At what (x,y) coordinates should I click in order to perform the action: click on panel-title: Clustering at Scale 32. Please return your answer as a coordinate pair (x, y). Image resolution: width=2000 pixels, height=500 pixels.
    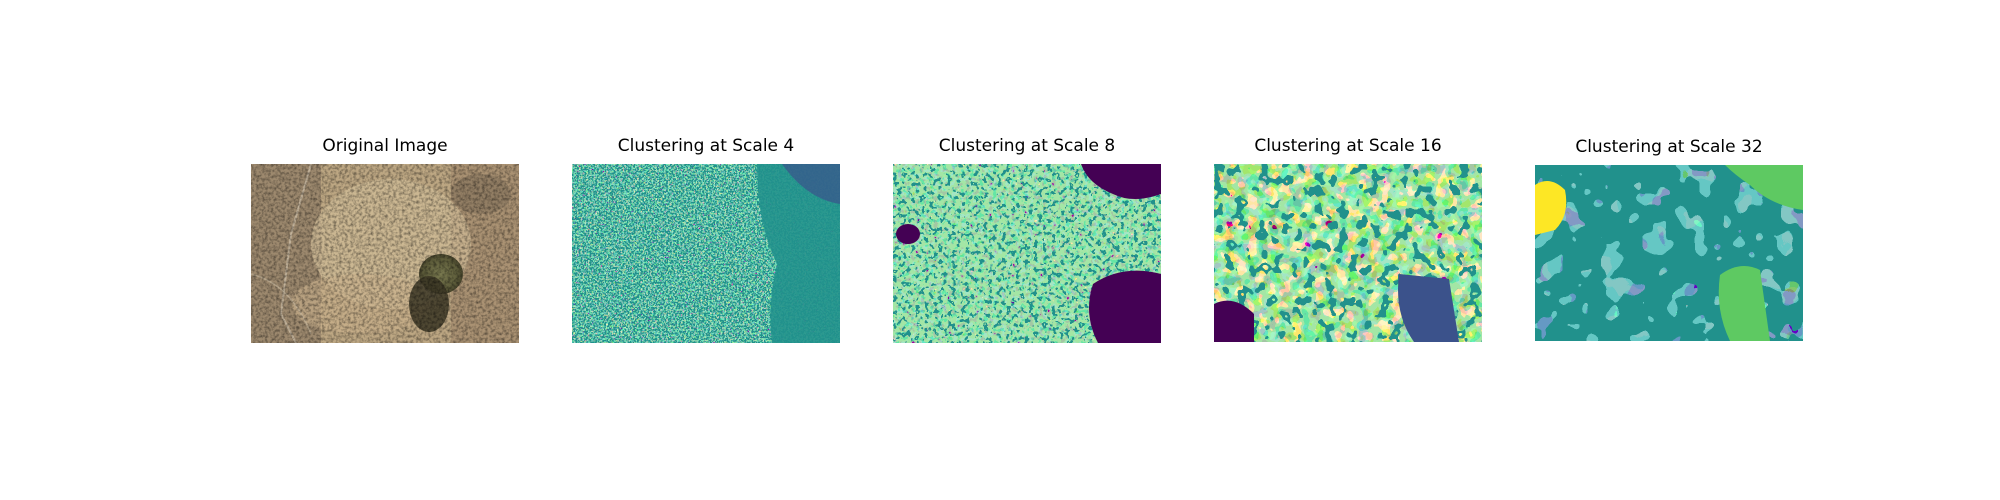
    Looking at the image, I should click on (1669, 147).